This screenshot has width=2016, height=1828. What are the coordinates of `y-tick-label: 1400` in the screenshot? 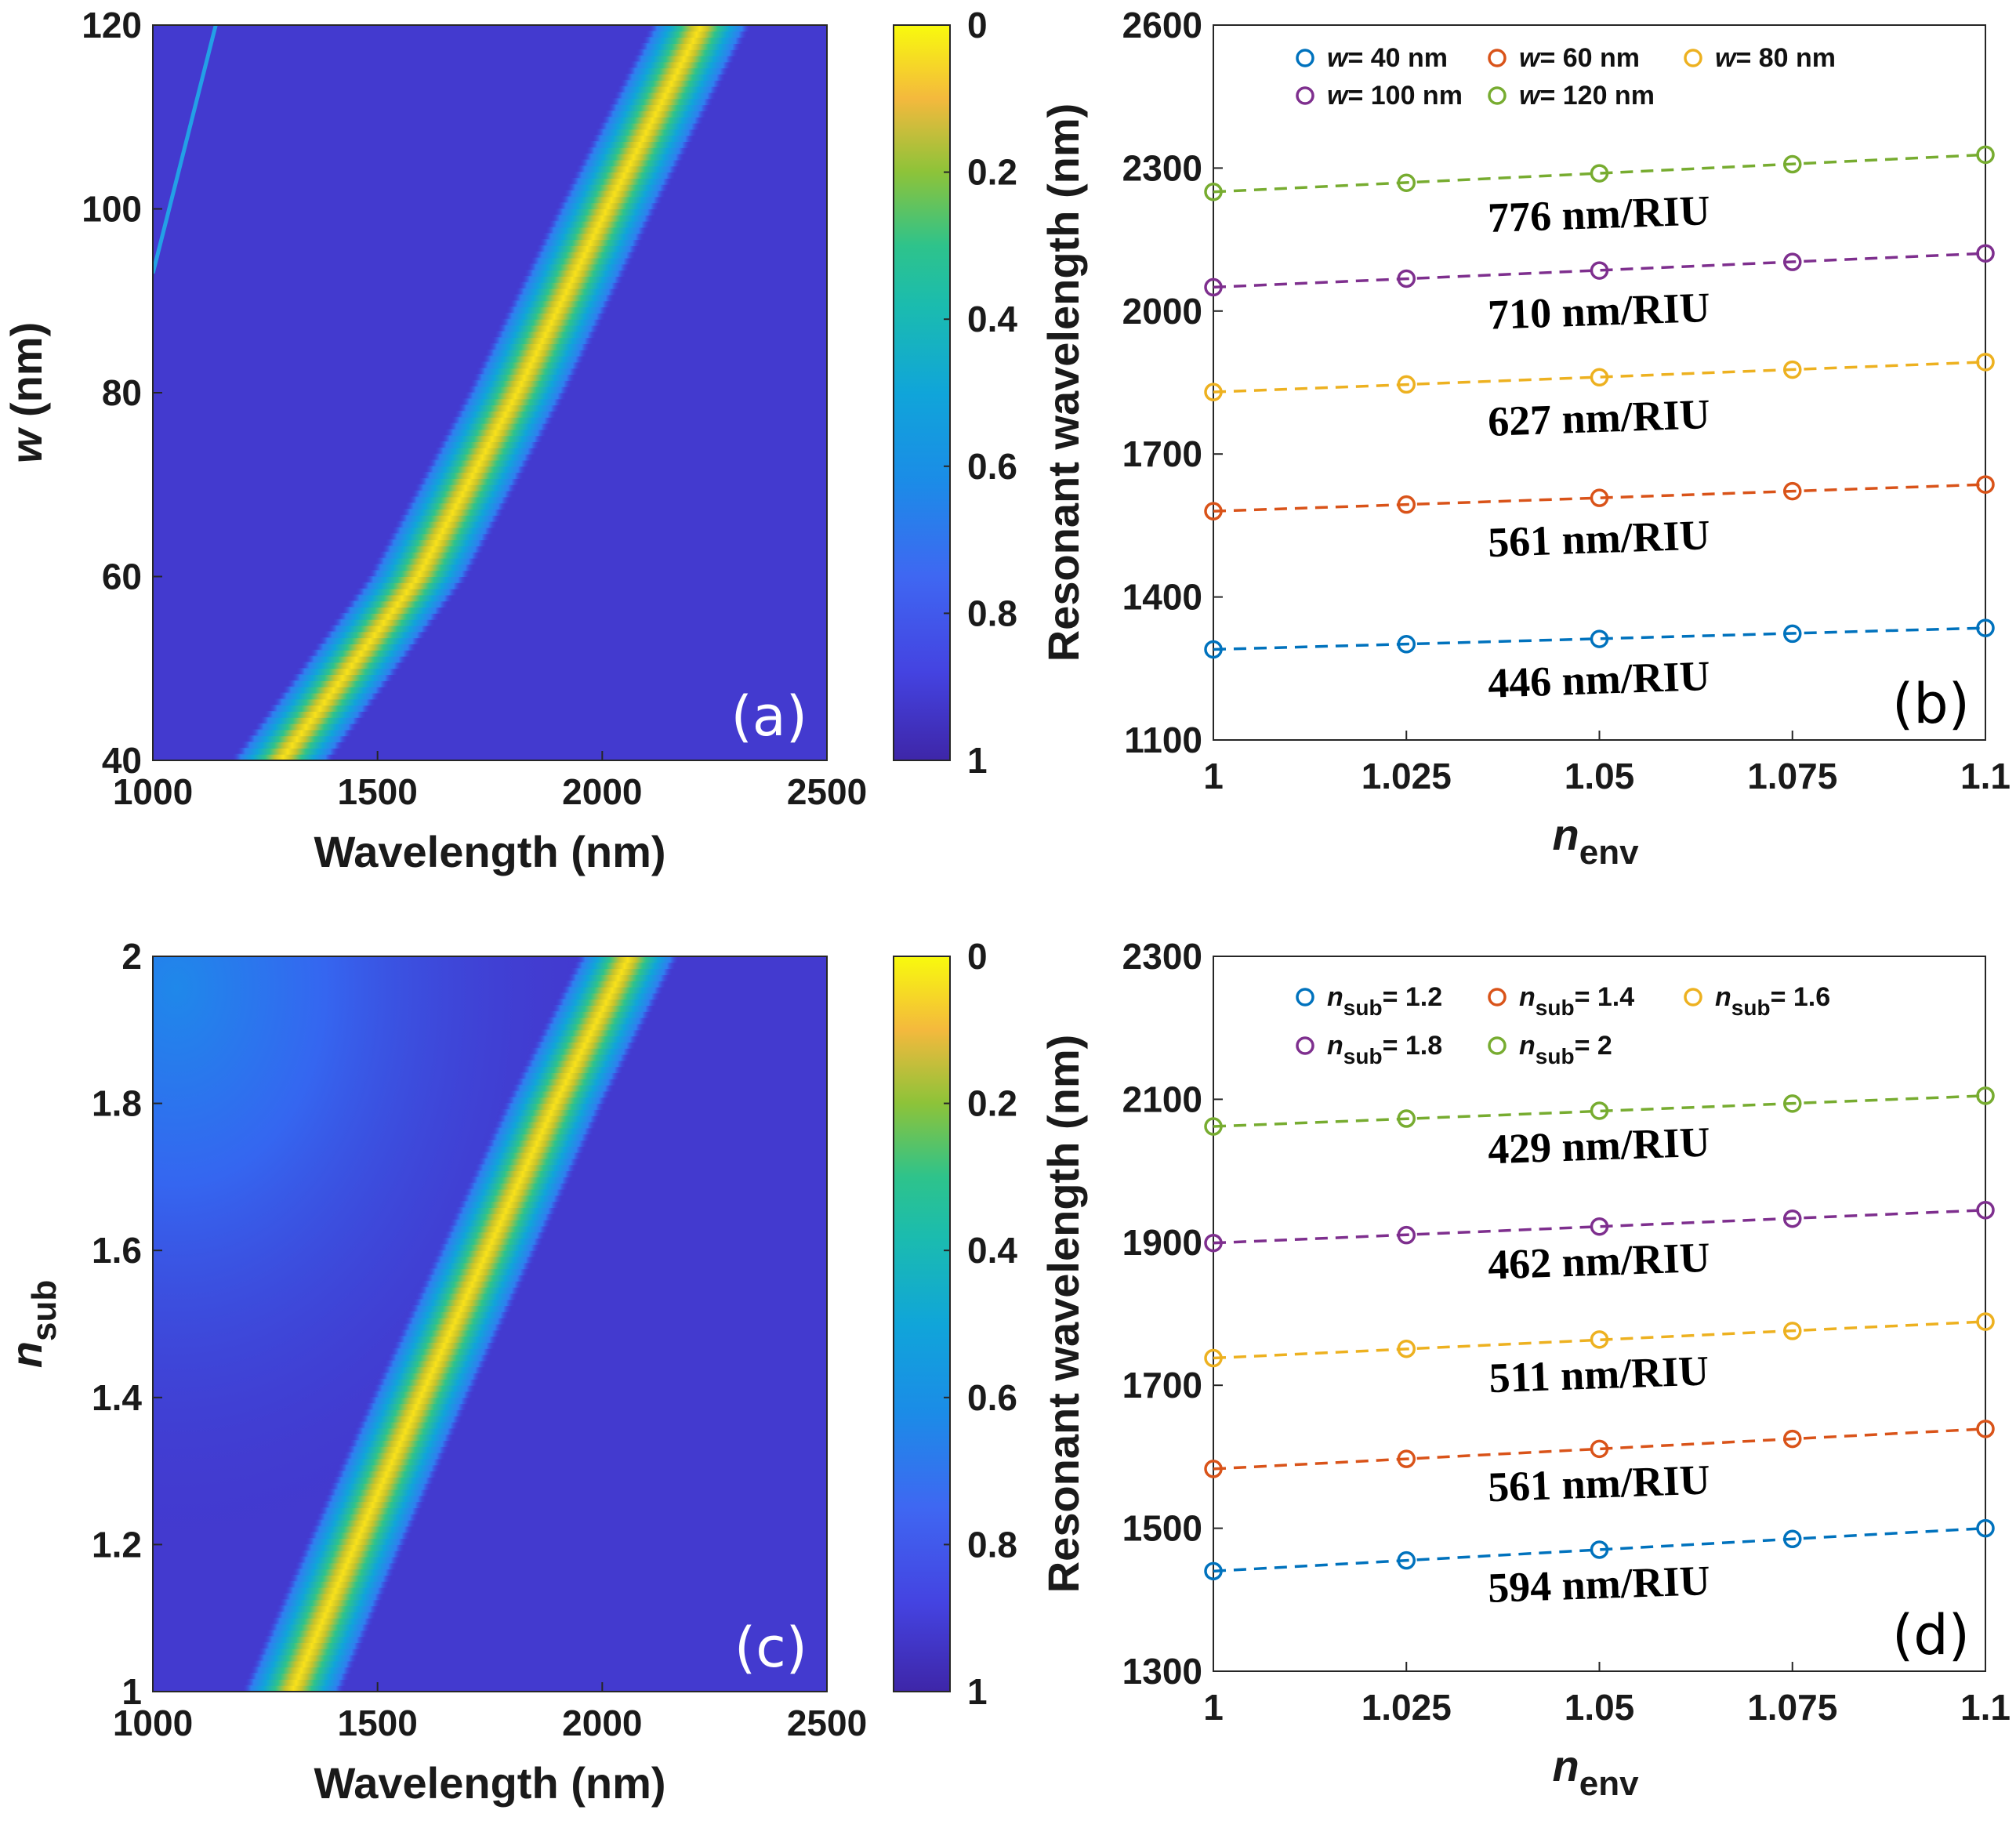 It's located at (1162, 598).